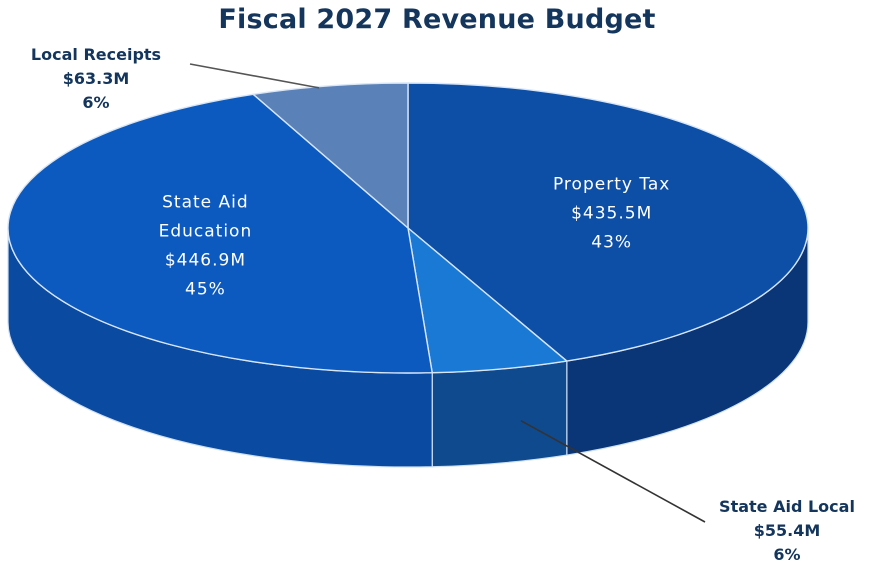  I want to click on local-receipts-leader-line, so click(254, 76).